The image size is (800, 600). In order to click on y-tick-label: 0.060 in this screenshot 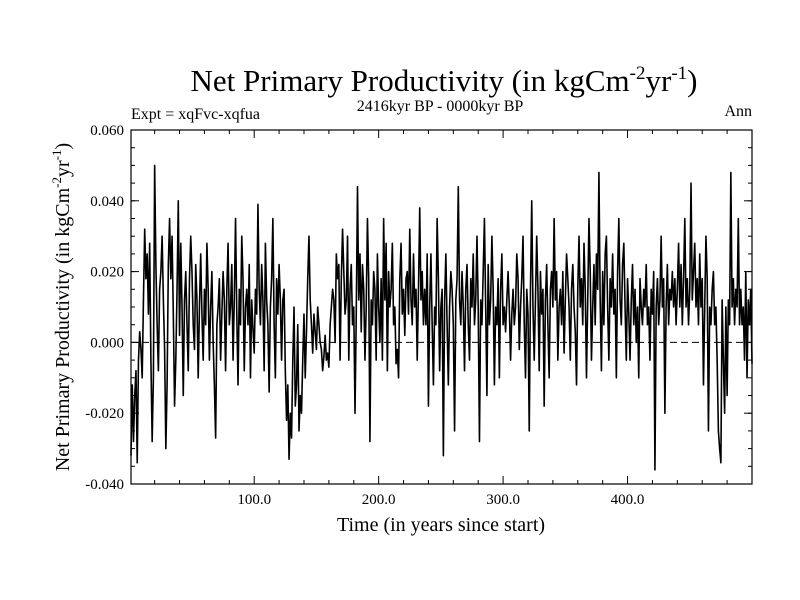, I will do `click(107, 131)`.